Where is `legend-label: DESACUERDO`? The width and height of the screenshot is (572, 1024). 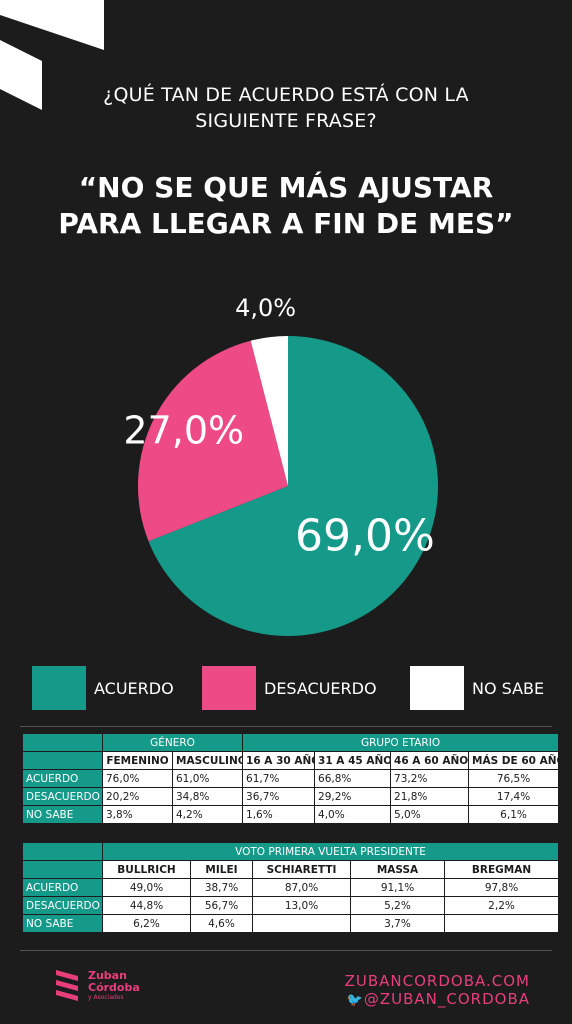 legend-label: DESACUERDO is located at coordinates (320, 688).